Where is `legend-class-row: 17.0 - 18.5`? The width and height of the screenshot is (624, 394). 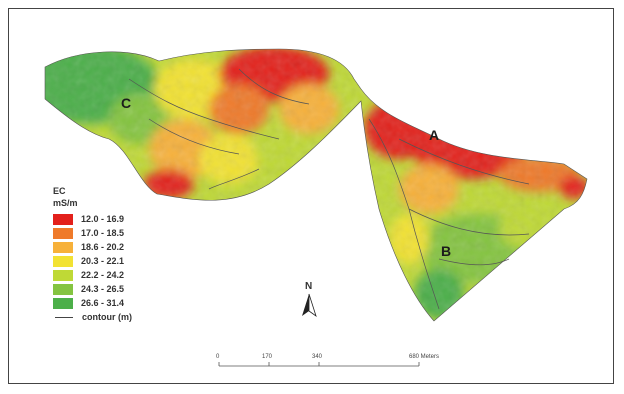 legend-class-row: 17.0 - 18.5 is located at coordinates (92, 233).